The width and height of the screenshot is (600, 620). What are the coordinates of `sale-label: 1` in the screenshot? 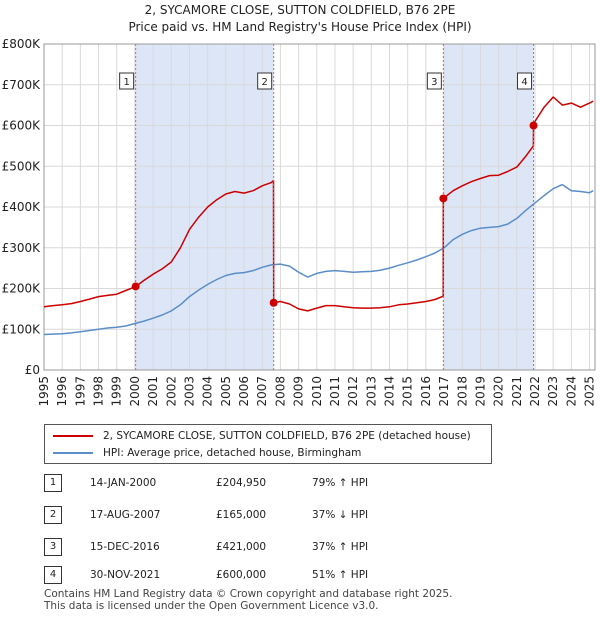 It's located at (126, 82).